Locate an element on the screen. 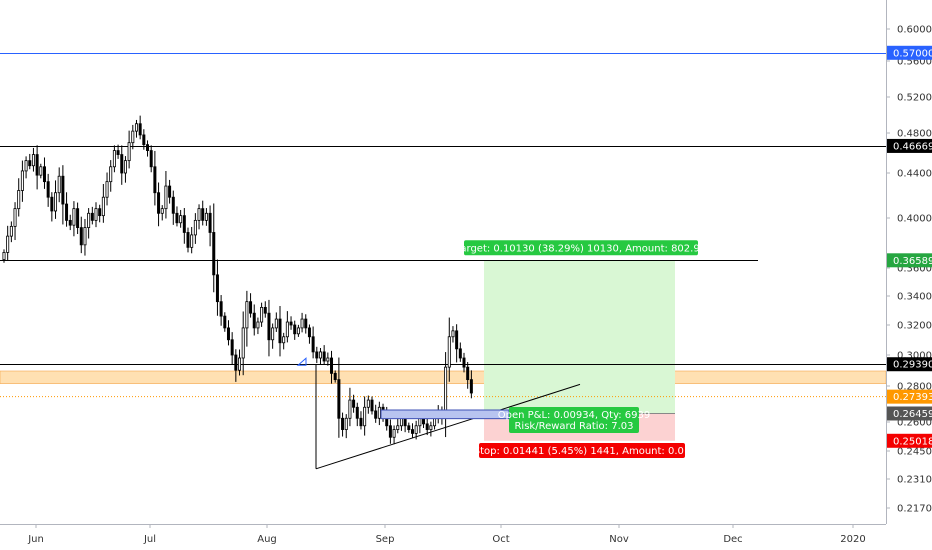 Image resolution: width=932 pixels, height=550 pixels. price-tag-label: 0.36589 is located at coordinates (912, 261).